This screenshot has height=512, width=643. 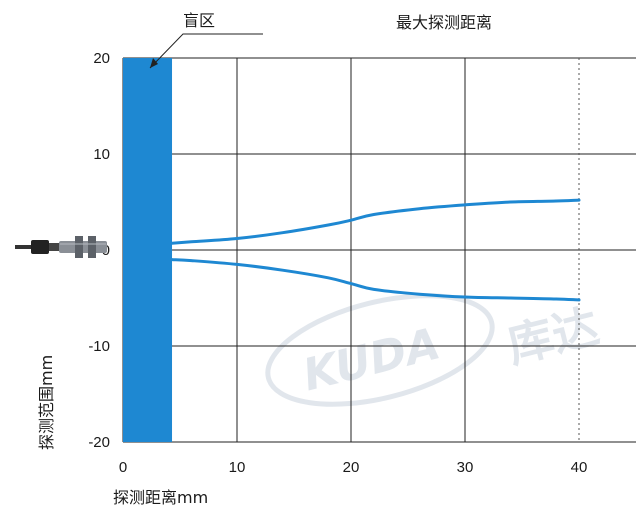 I want to click on blind-zone-pointer, so click(x=206, y=51).